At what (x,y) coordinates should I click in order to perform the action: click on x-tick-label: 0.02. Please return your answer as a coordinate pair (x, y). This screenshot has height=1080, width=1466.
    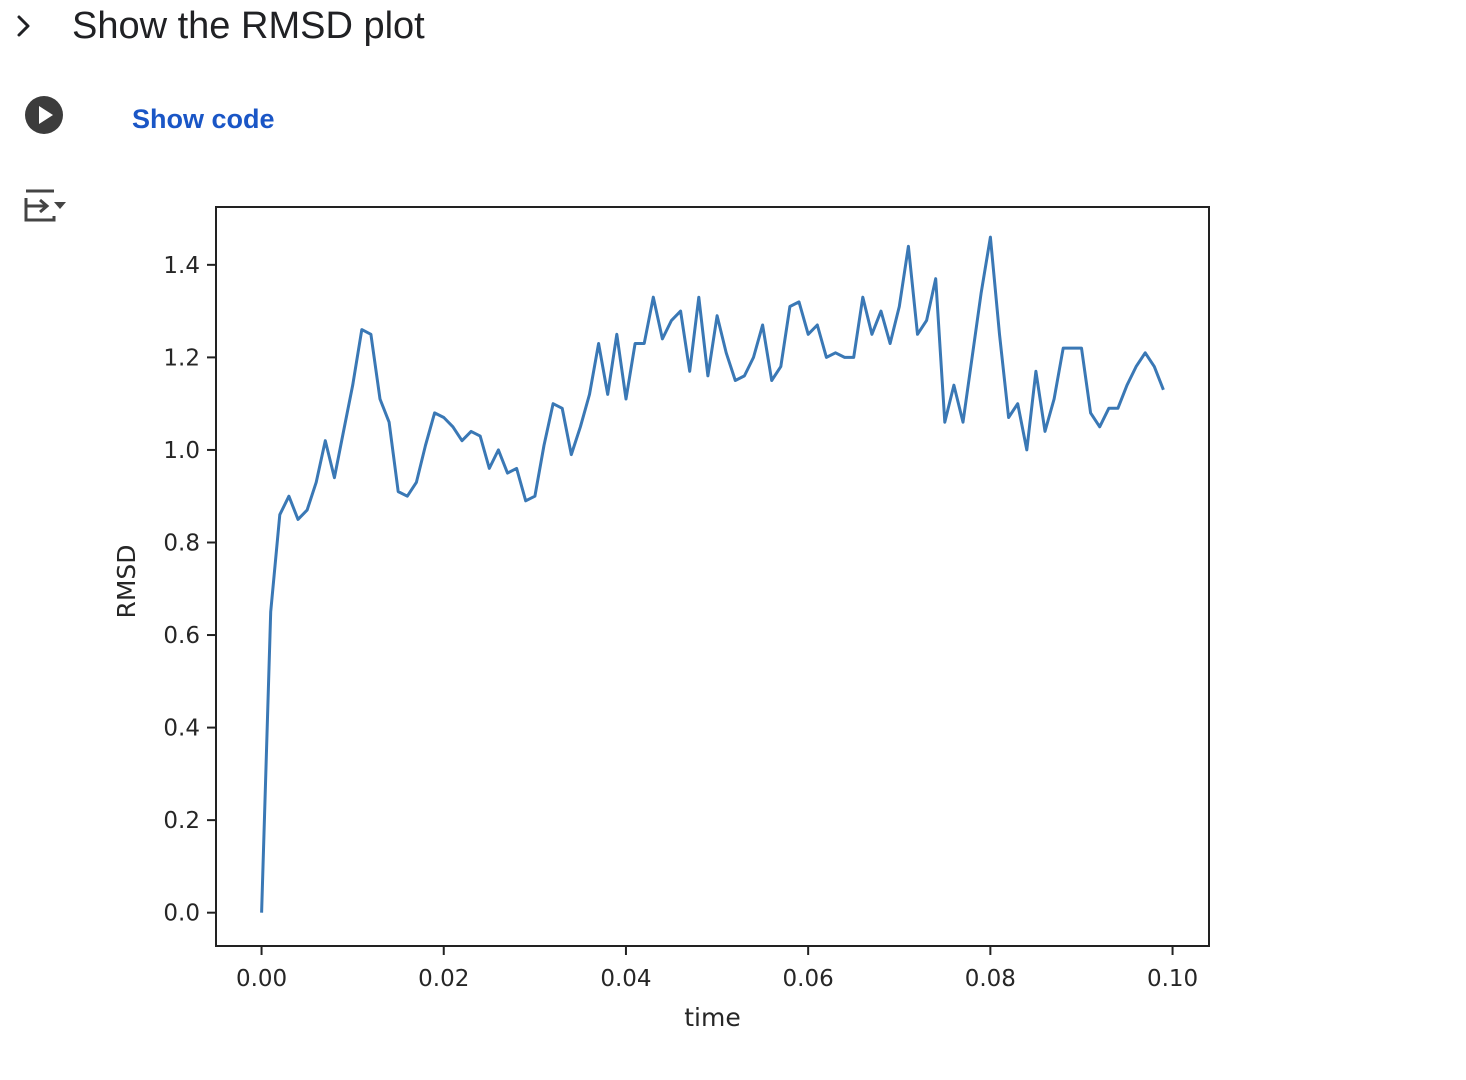
    Looking at the image, I should click on (443, 979).